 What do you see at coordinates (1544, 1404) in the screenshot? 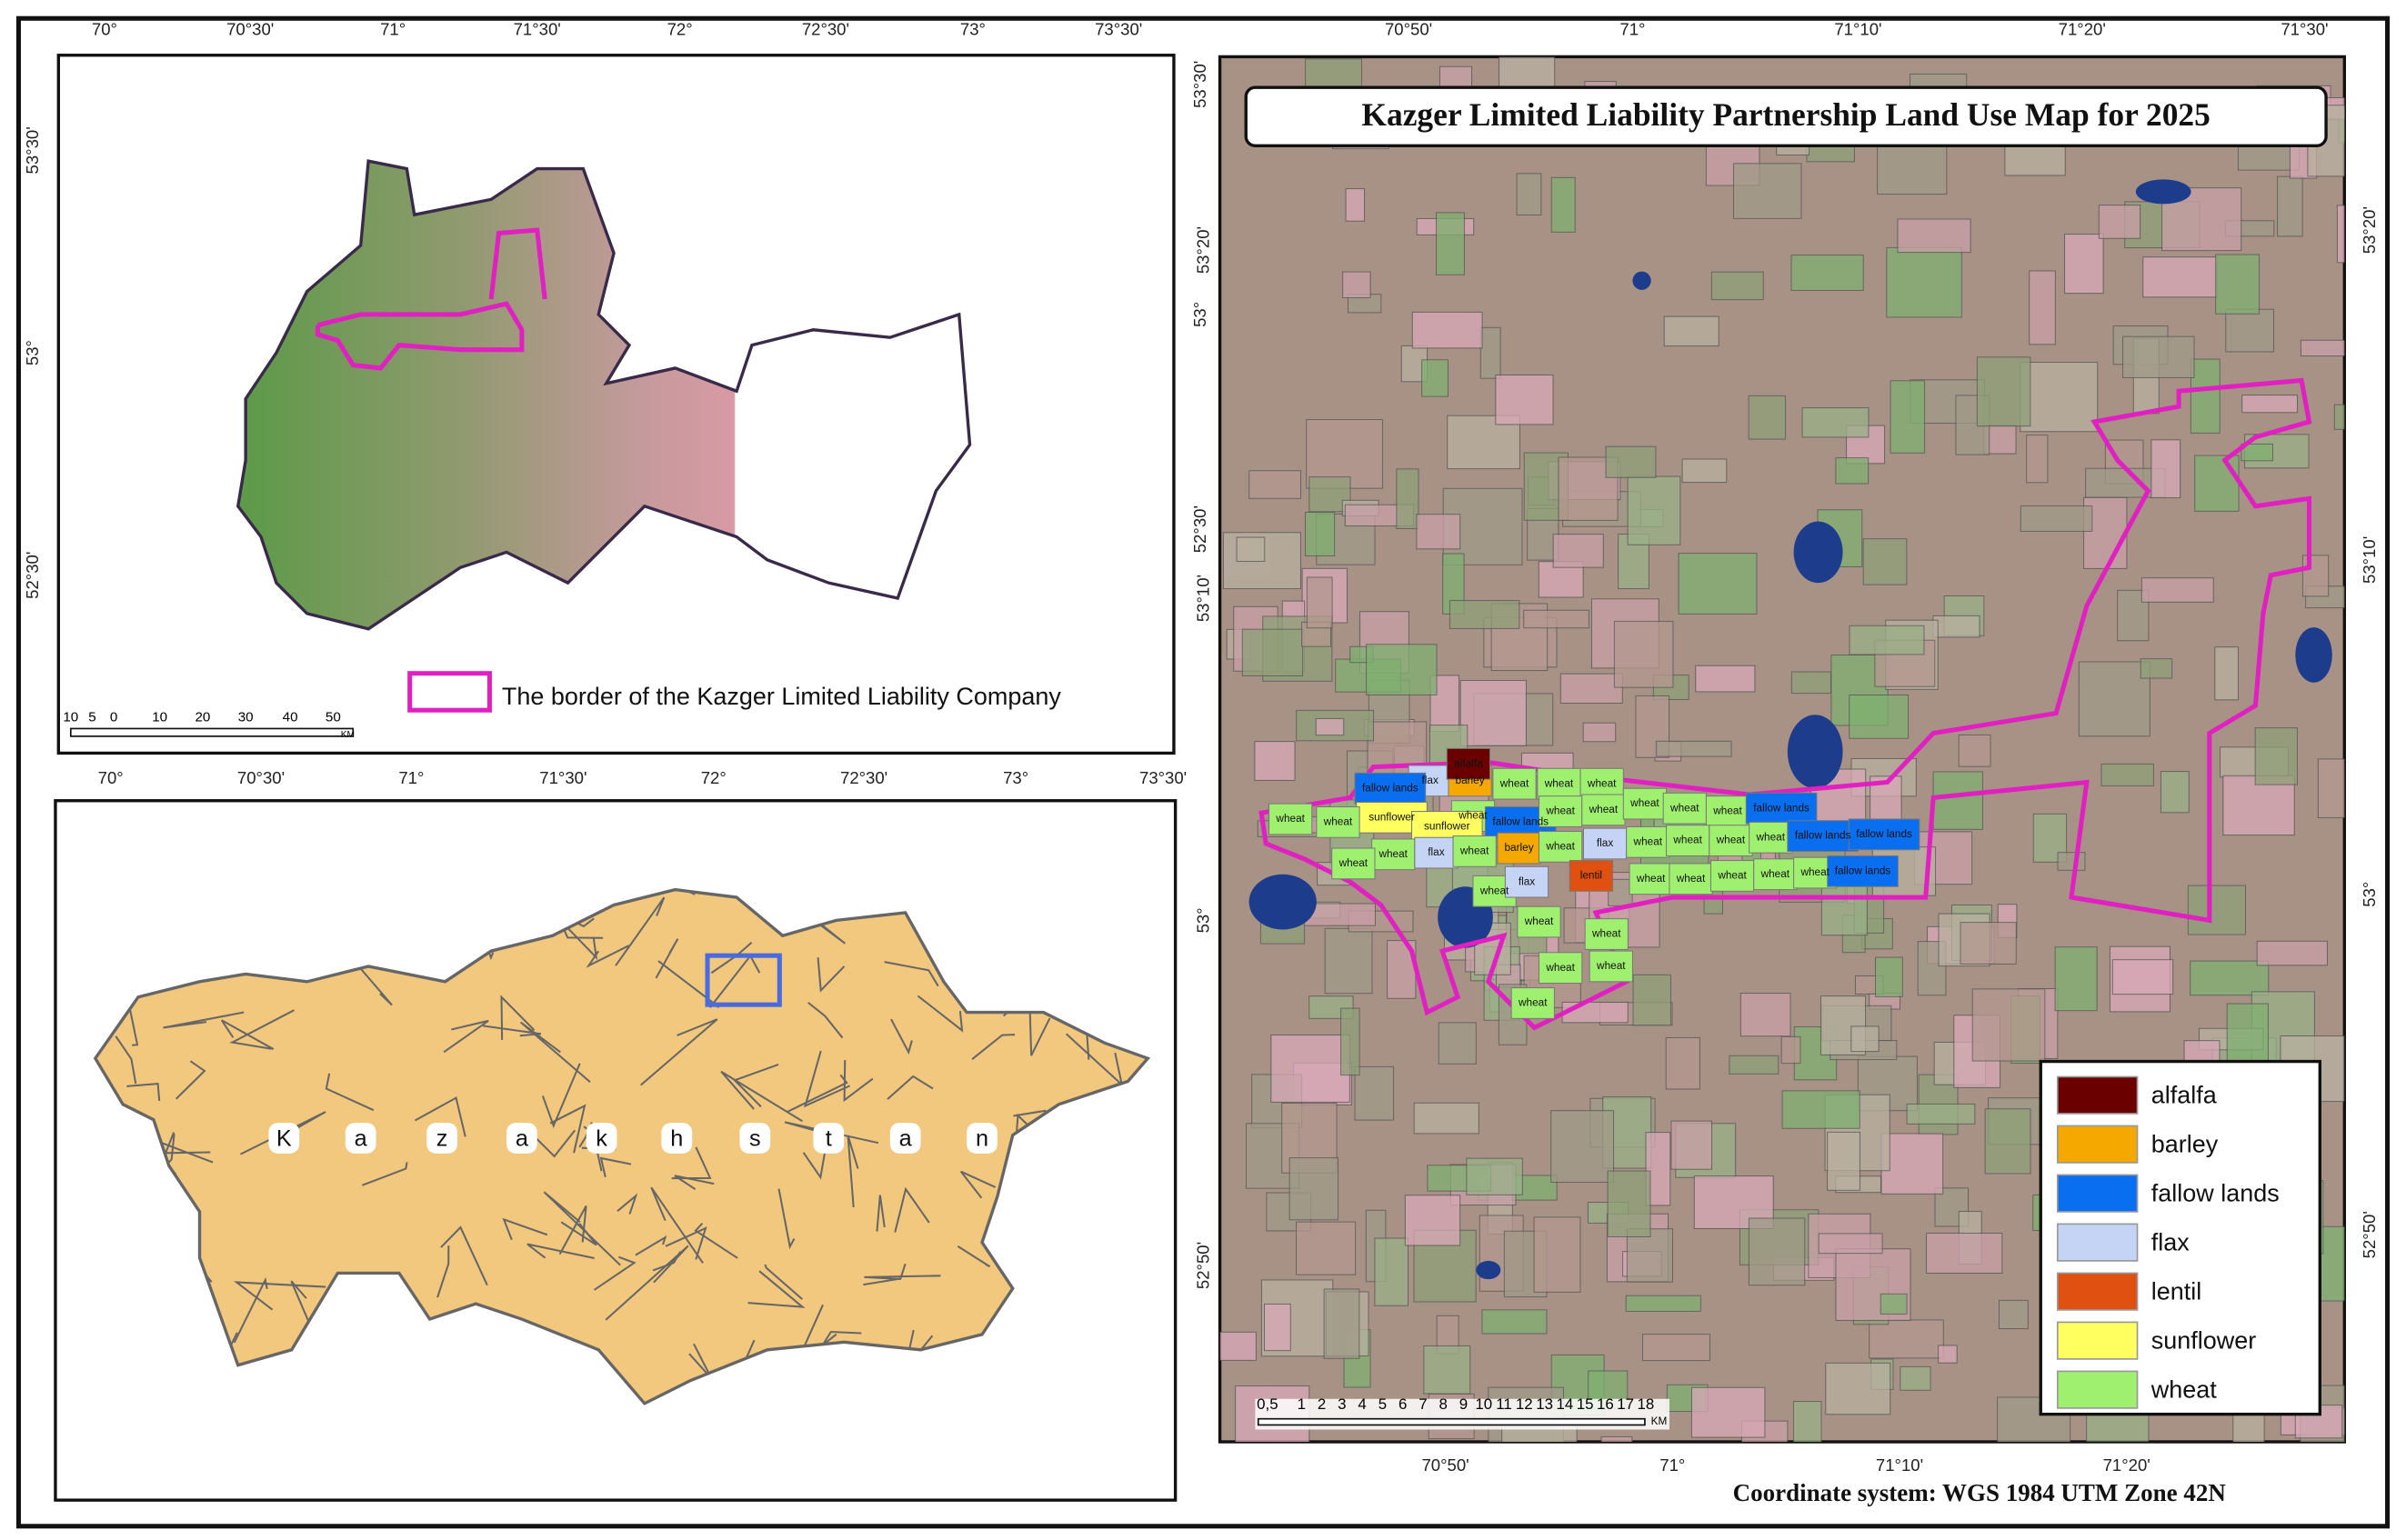
I see `scale-label: 13` at bounding box center [1544, 1404].